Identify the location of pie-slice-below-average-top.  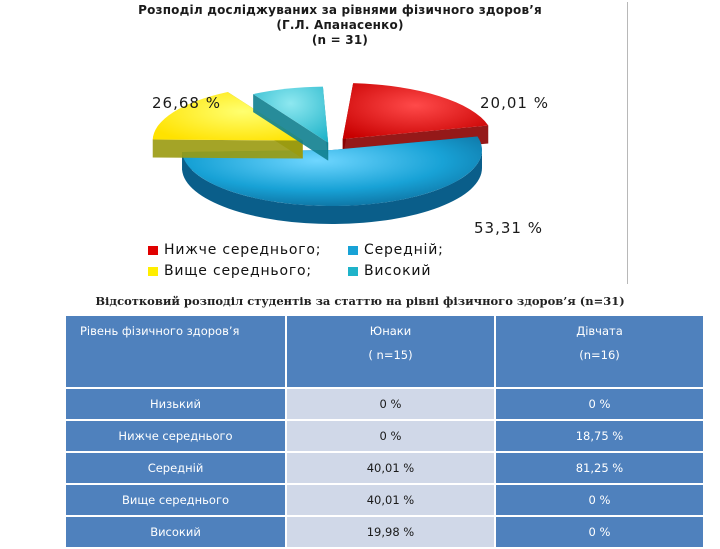
(415, 111).